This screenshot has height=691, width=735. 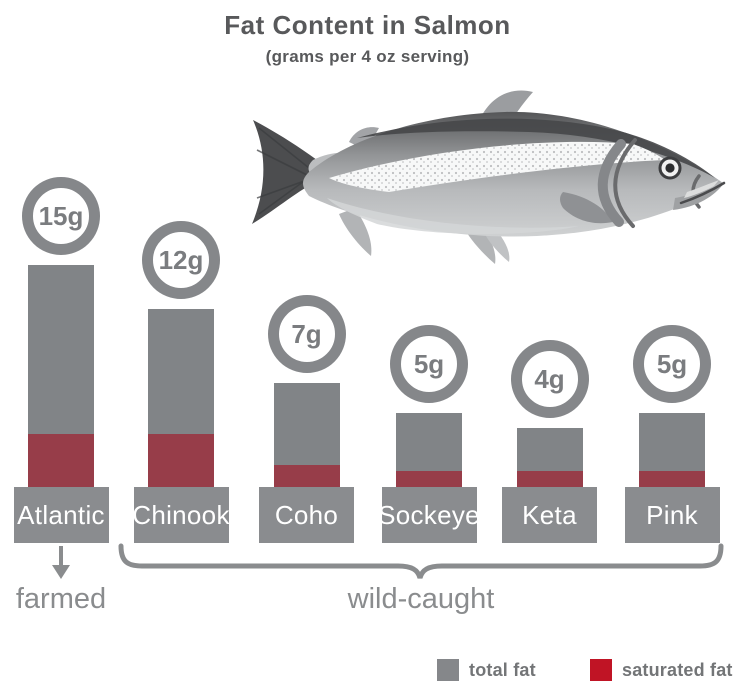 I want to click on value-label-chinook: 12g, so click(x=181, y=259).